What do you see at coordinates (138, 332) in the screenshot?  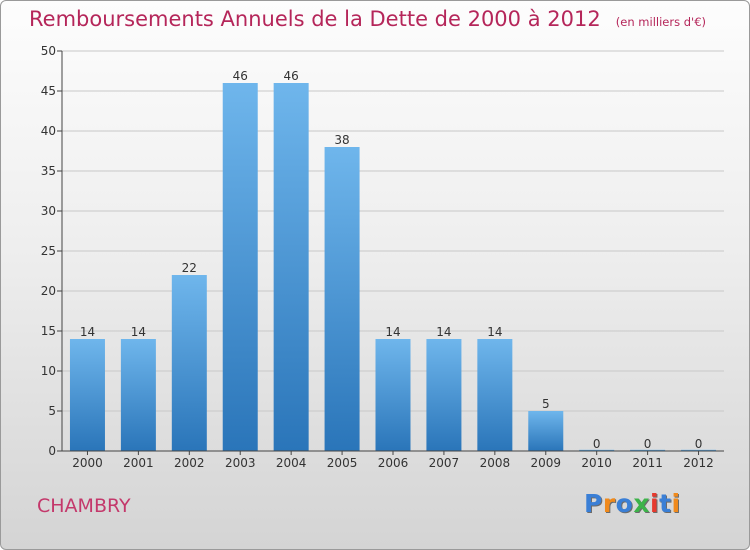 I see `data-label-2001: 14` at bounding box center [138, 332].